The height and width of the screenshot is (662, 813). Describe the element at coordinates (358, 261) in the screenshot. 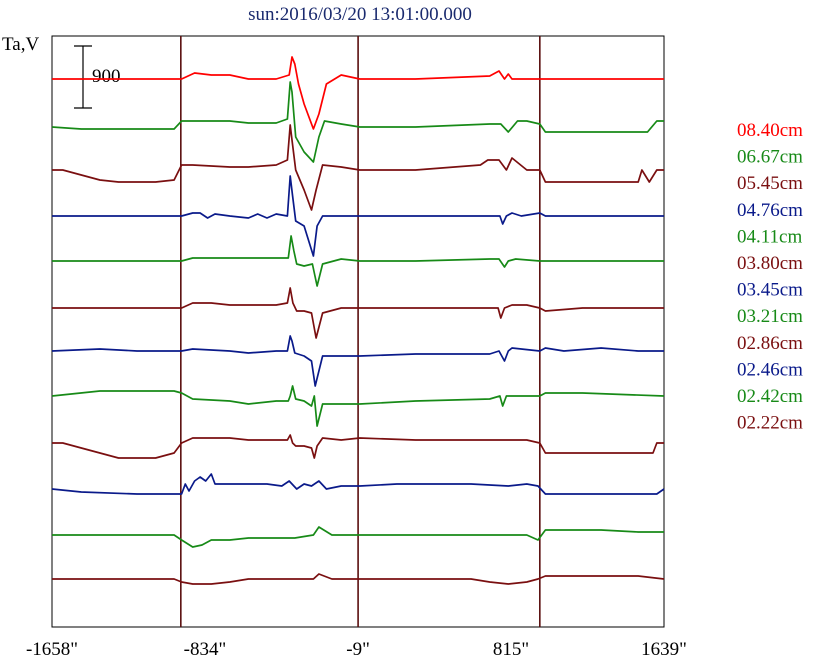

I see `series-line-04-11cm` at that location.